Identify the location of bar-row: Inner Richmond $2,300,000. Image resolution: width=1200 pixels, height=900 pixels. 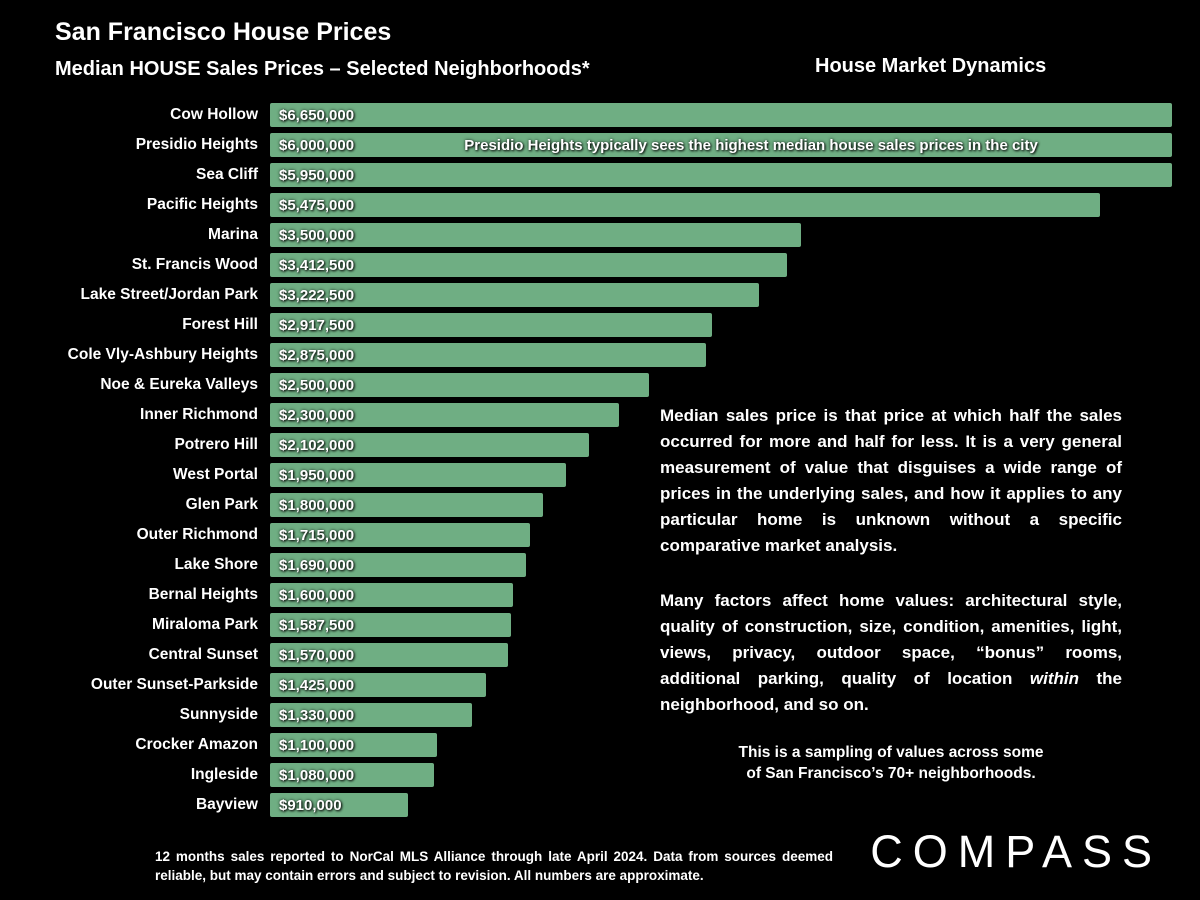
(606, 415).